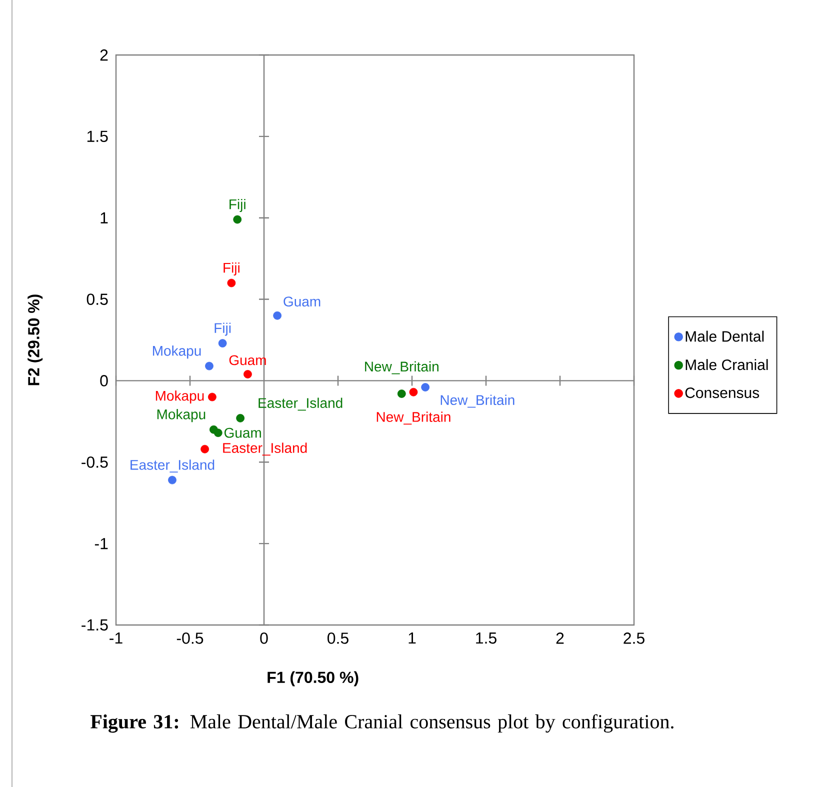  What do you see at coordinates (97, 299) in the screenshot?
I see `y-tick-label: 0.5` at bounding box center [97, 299].